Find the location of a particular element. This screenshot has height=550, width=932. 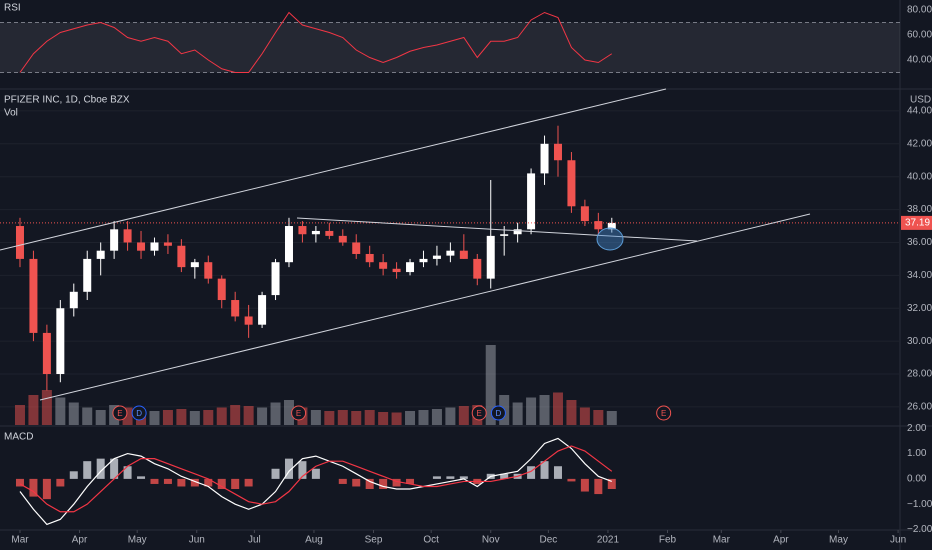

y-tick-label: 30.00 is located at coordinates (919, 341).